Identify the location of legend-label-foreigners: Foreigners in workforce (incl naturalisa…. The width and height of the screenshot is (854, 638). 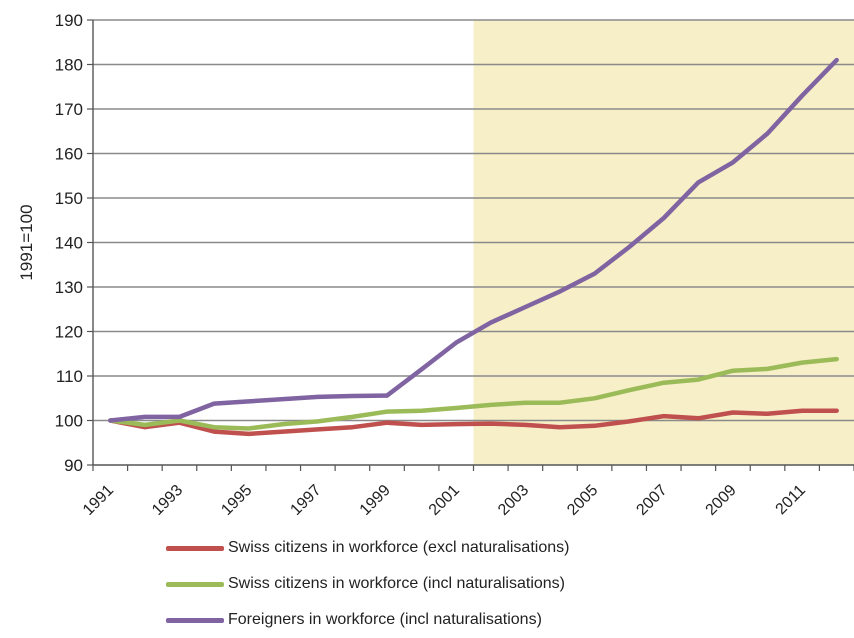
(385, 620).